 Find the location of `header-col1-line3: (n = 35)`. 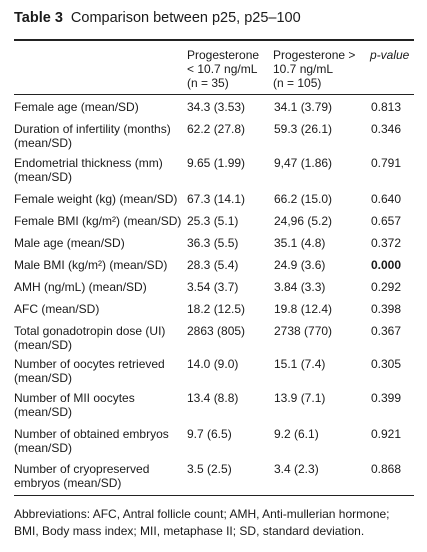

header-col1-line3: (n = 35) is located at coordinates (208, 83).